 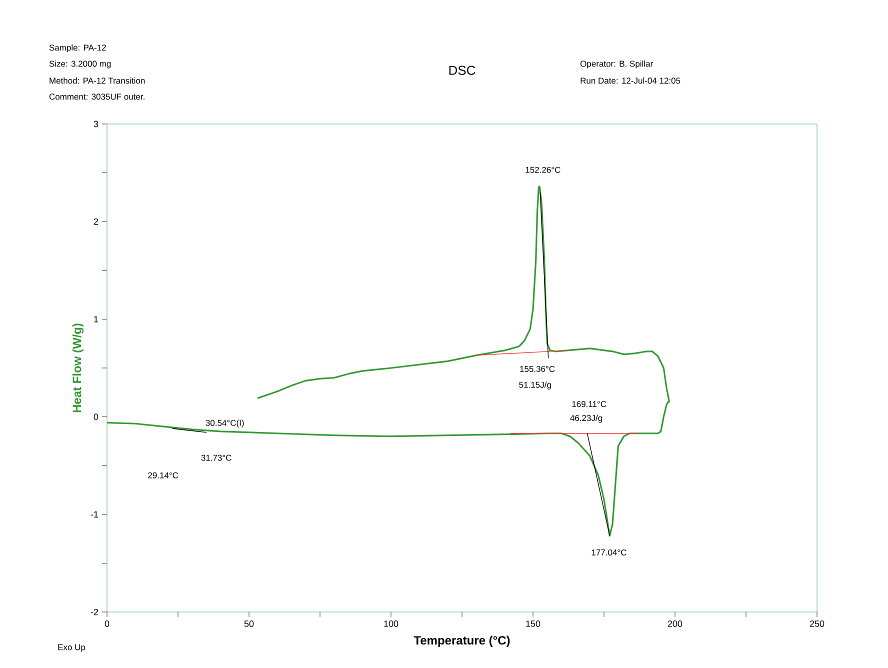 What do you see at coordinates (96, 417) in the screenshot?
I see `y-tick-label: 0` at bounding box center [96, 417].